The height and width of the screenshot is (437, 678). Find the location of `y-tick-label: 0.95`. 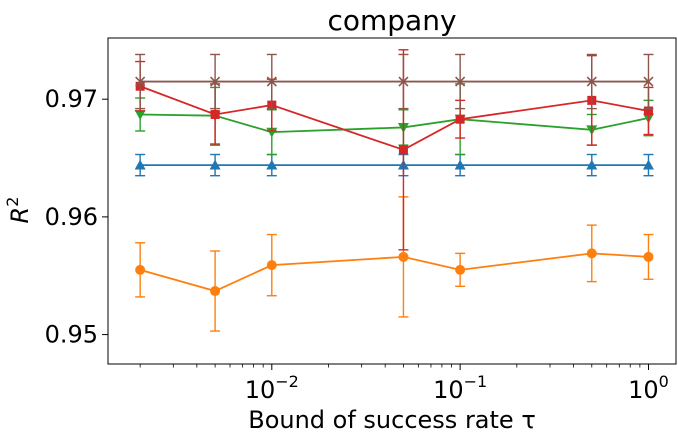

y-tick-label: 0.95 is located at coordinates (71, 335).